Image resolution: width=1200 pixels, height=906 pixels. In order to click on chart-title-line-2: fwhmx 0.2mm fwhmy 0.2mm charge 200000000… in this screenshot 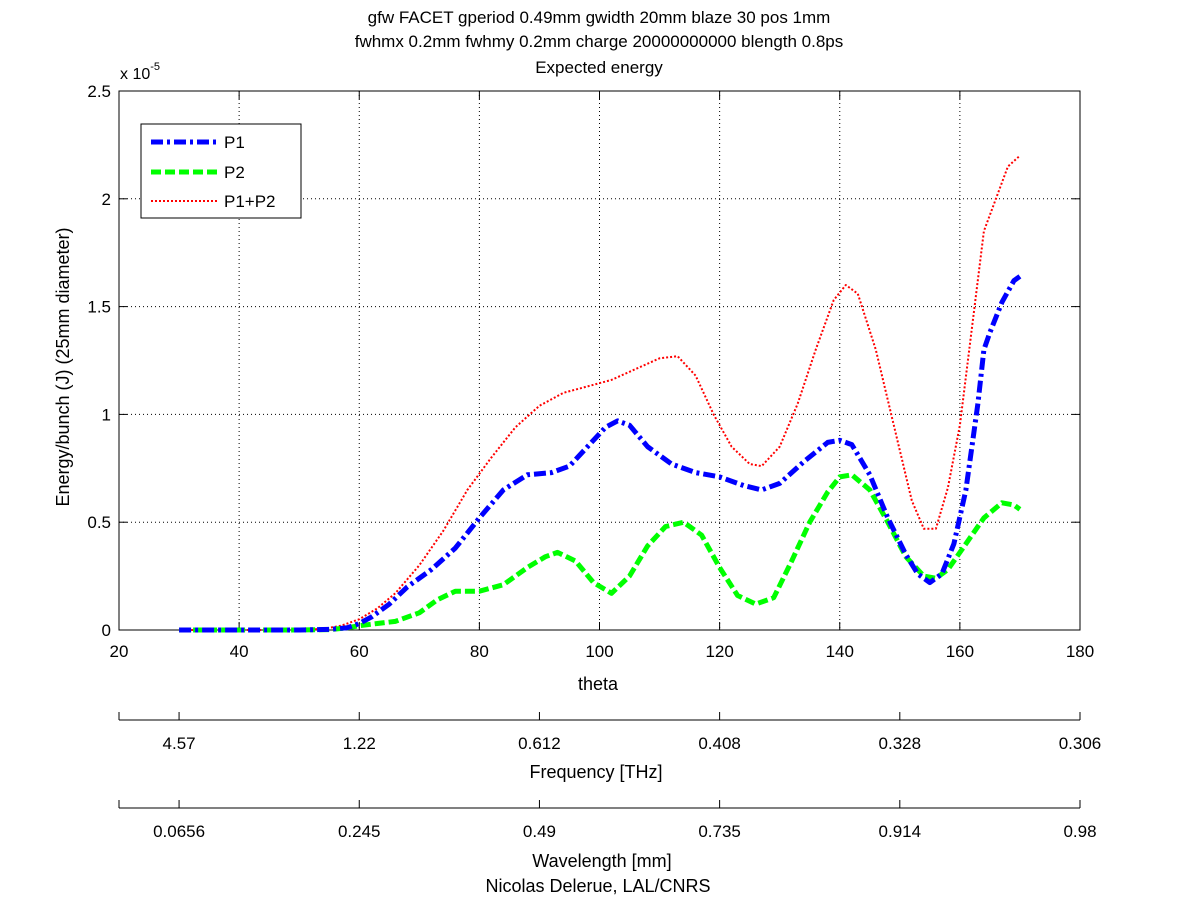, I will do `click(599, 41)`.